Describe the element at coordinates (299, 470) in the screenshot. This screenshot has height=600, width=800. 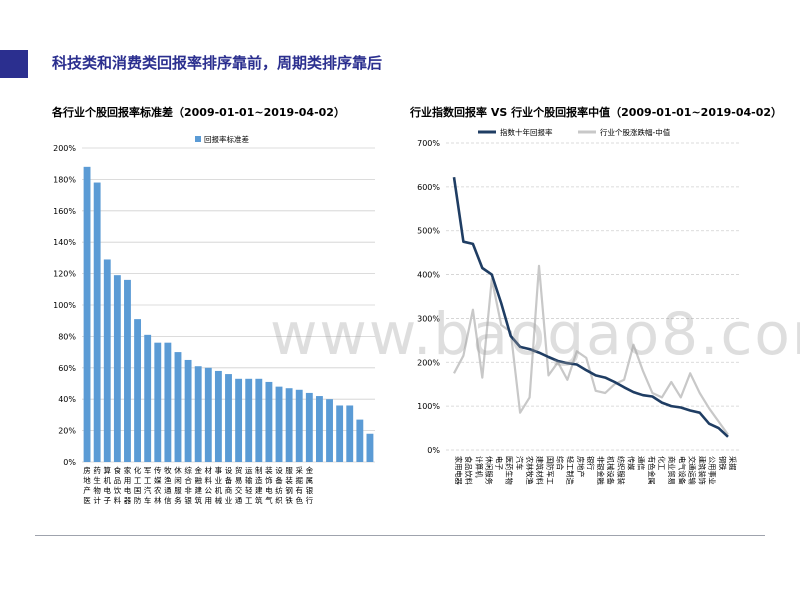
I see `x-tick-label: 采` at that location.